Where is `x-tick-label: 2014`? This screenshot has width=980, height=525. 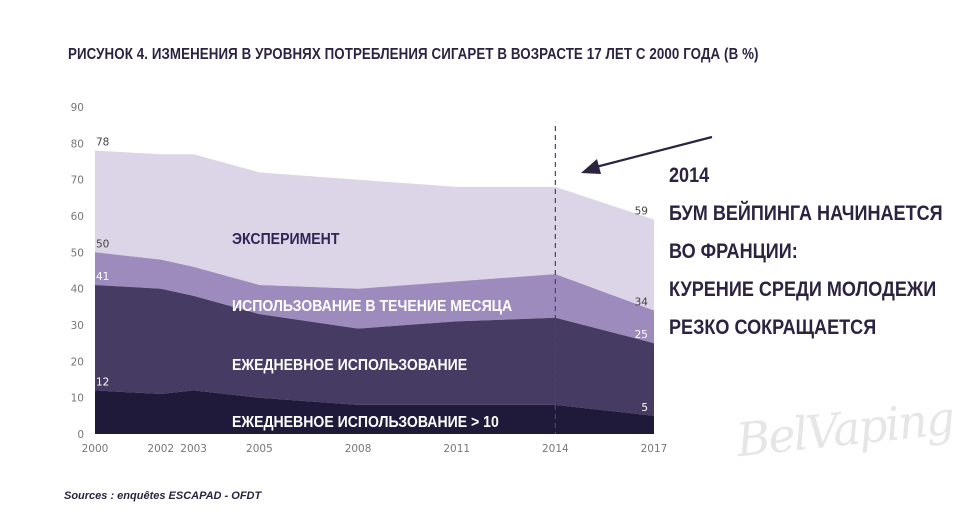
x-tick-label: 2014 is located at coordinates (555, 449).